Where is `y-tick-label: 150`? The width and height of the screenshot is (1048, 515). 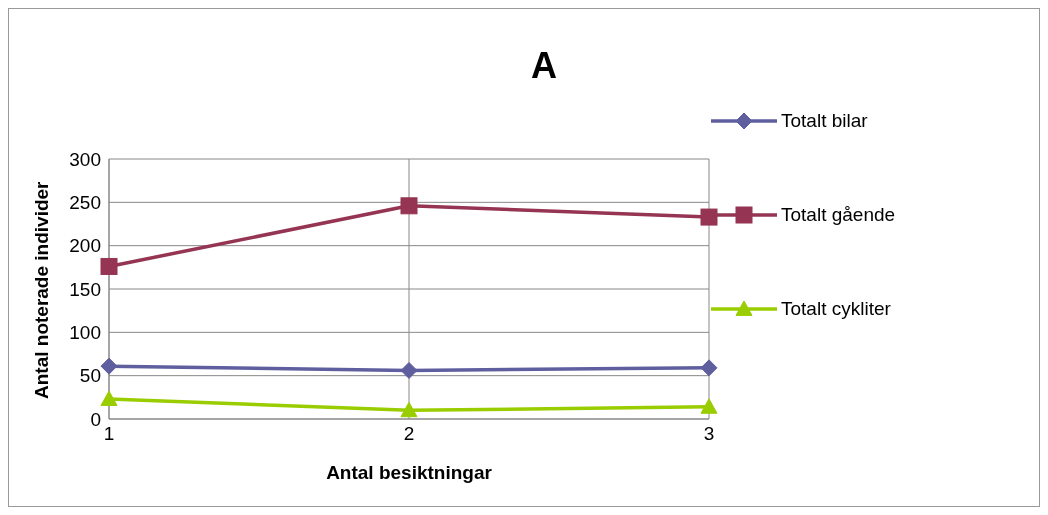 y-tick-label: 150 is located at coordinates (85, 289).